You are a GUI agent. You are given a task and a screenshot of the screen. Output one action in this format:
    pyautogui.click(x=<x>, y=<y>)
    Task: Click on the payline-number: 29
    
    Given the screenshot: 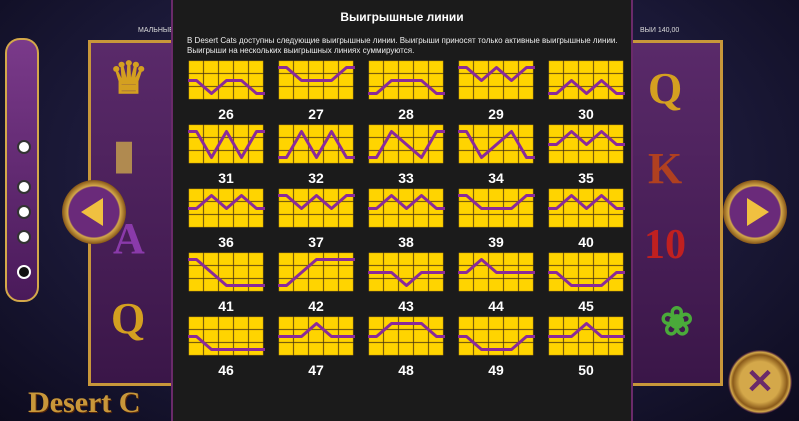 What is the action you would take?
    pyautogui.click(x=496, y=114)
    